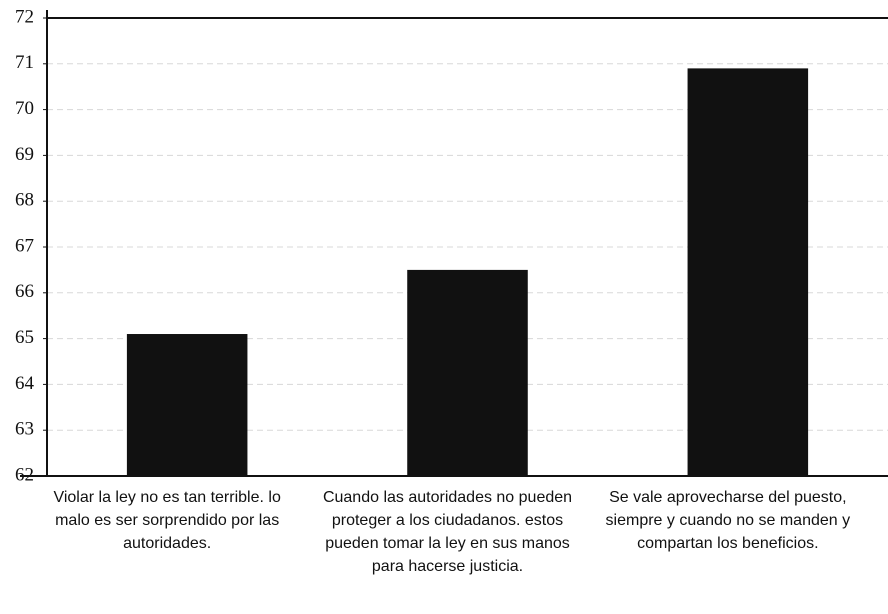  Describe the element at coordinates (25, 383) in the screenshot. I see `y-tick-label: 64` at that location.